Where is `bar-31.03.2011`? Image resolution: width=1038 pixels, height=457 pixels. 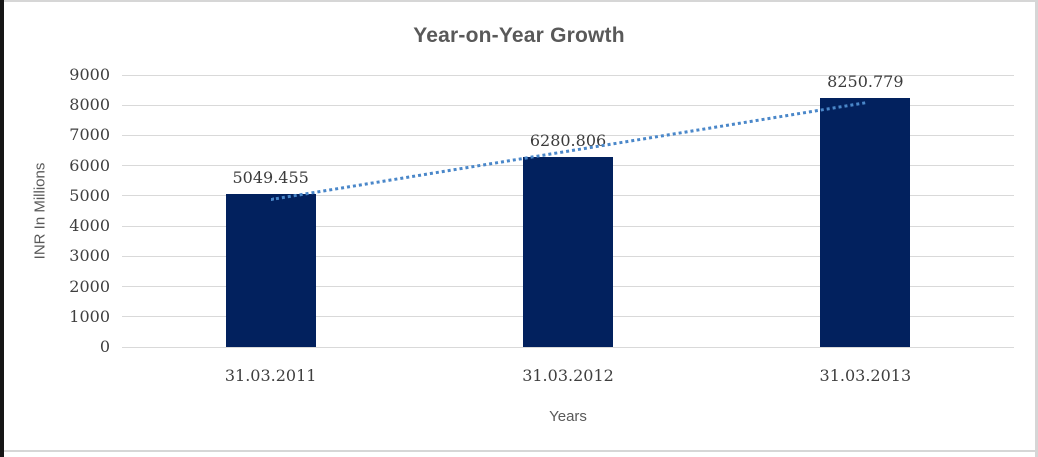
bar-31.03.2011 is located at coordinates (270, 270).